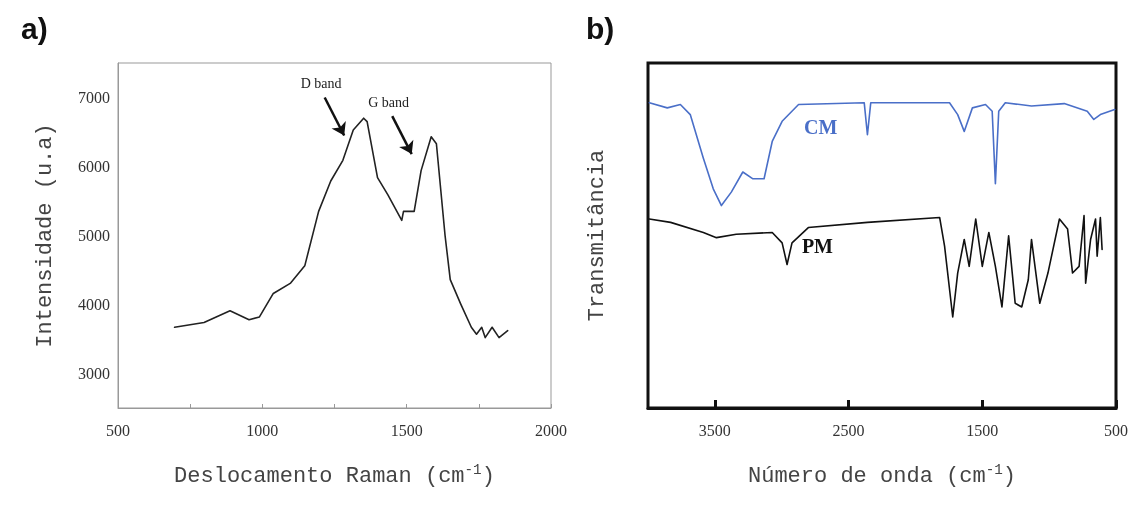 The image size is (1147, 508). I want to click on y-tick-label: 7000, so click(94, 97).